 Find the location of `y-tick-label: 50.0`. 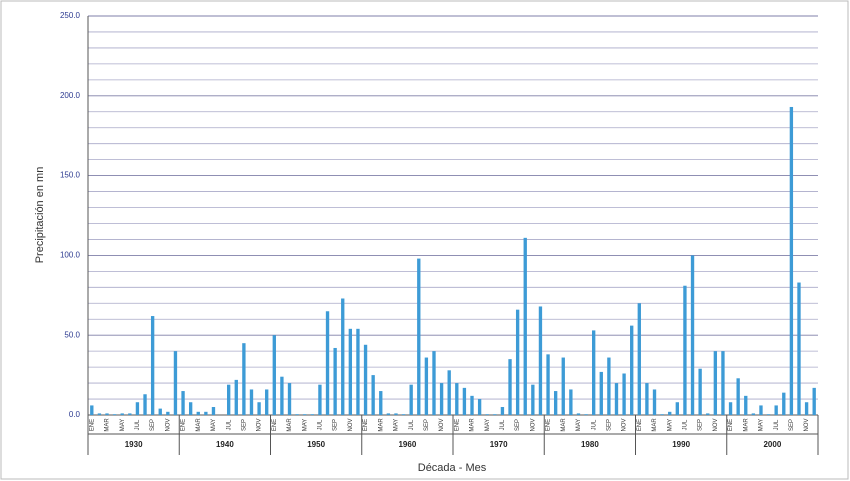

y-tick-label: 50.0 is located at coordinates (72, 334).